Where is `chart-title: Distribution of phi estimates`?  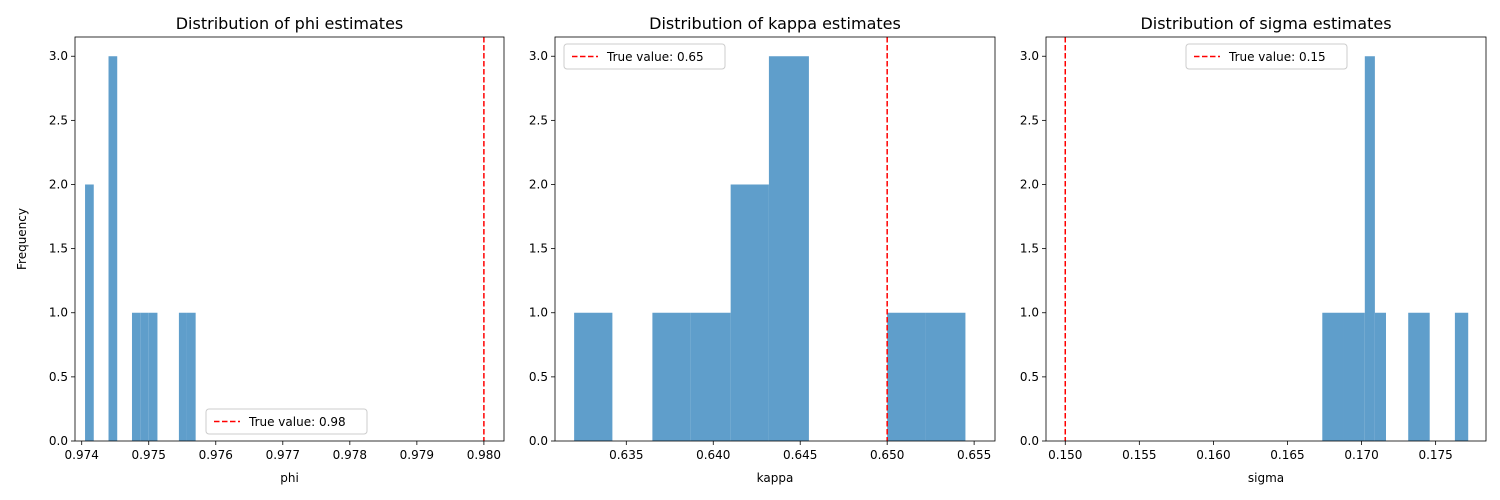
chart-title: Distribution of phi estimates is located at coordinates (290, 23).